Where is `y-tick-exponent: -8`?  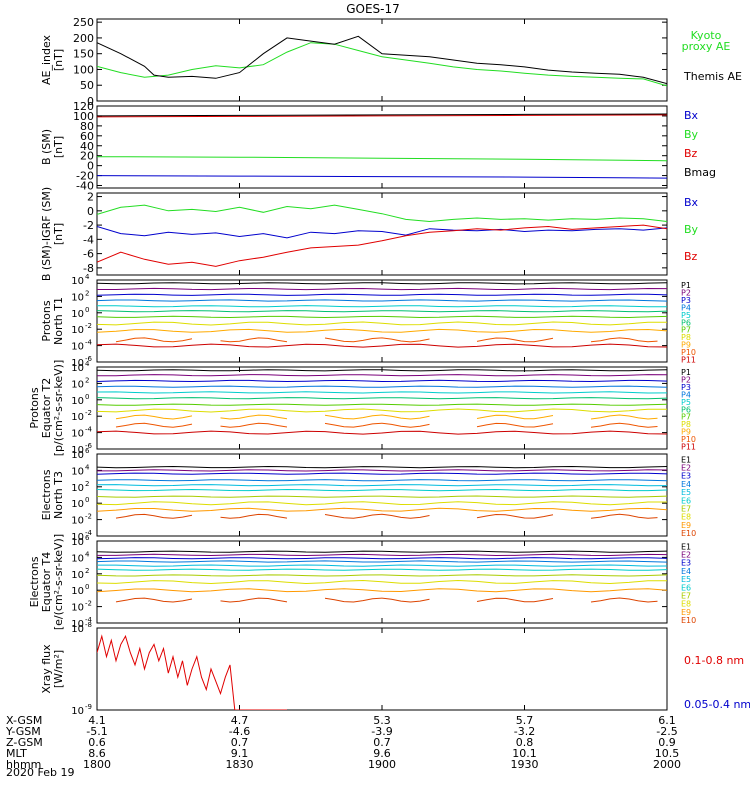
y-tick-exponent: -8 is located at coordinates (88, 625).